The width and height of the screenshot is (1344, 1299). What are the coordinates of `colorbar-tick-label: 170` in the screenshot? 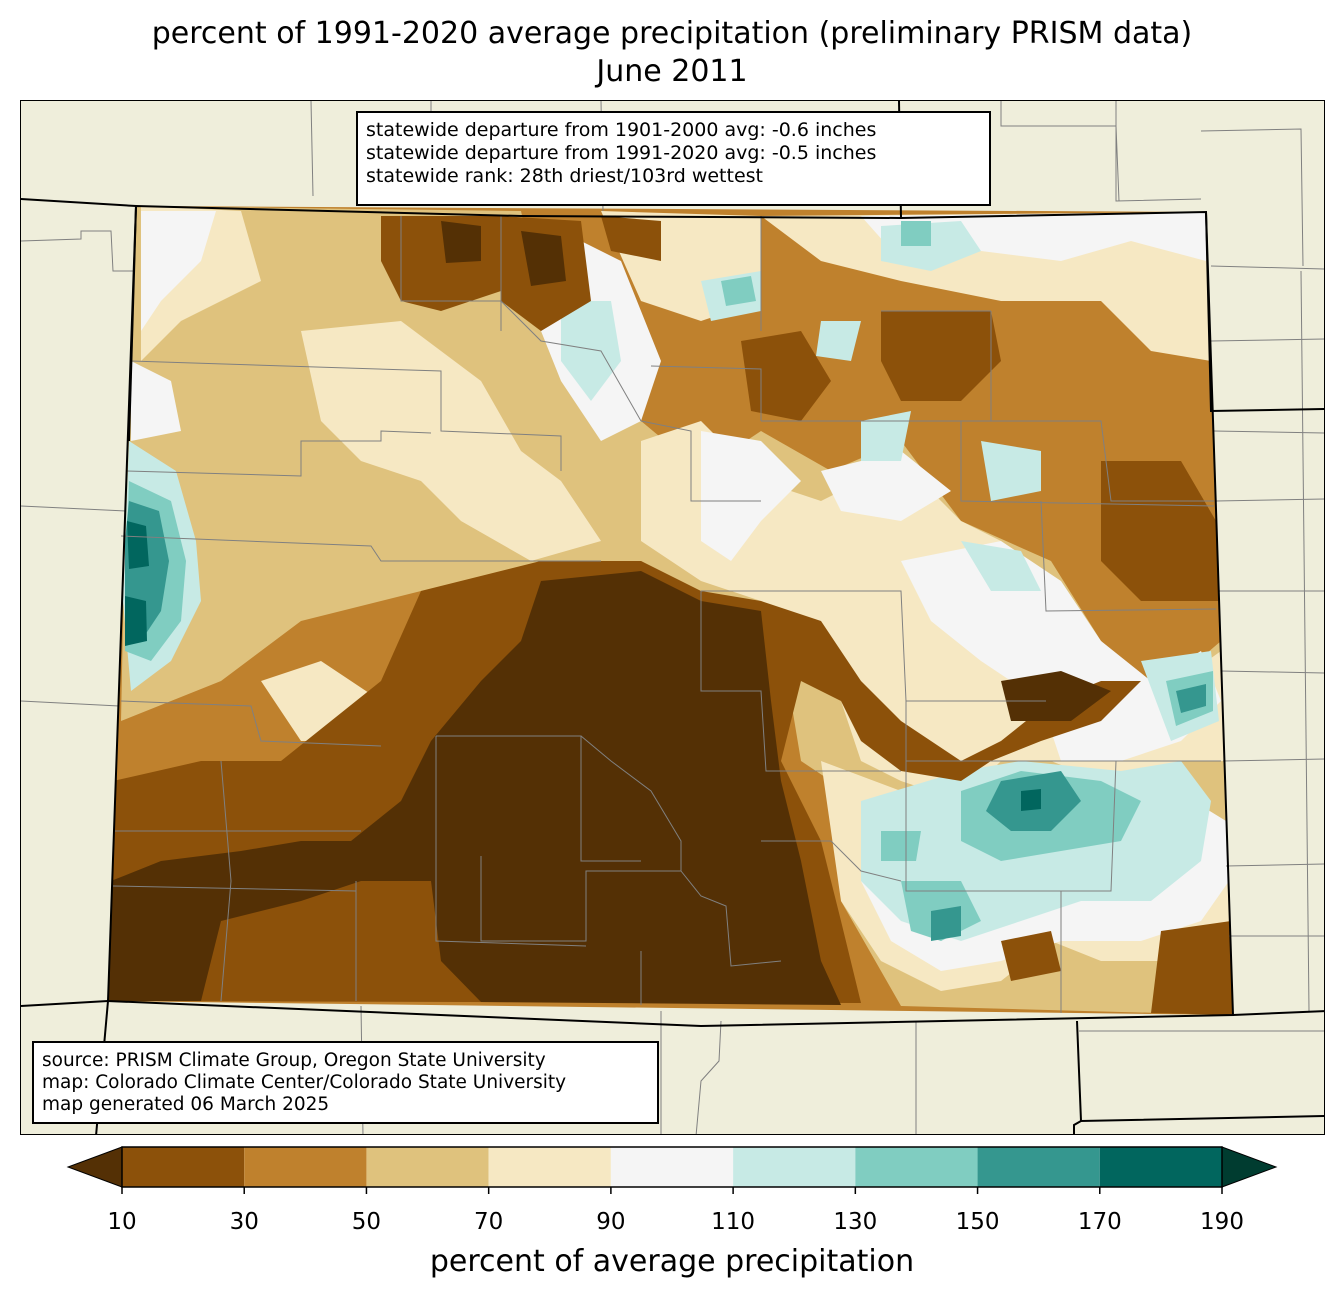 It's located at (1100, 1222).